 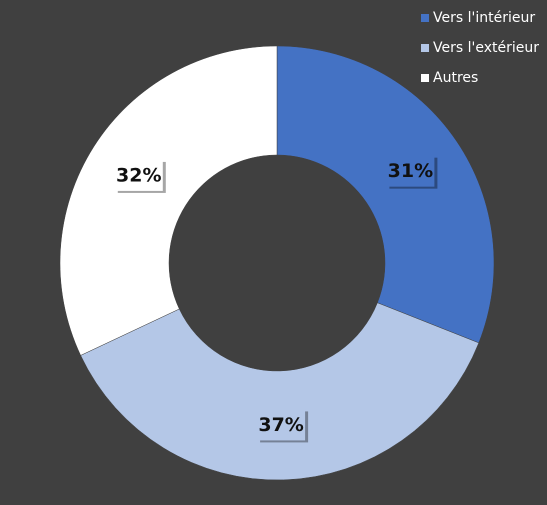 I want to click on data-label: 37%, so click(x=280, y=425).